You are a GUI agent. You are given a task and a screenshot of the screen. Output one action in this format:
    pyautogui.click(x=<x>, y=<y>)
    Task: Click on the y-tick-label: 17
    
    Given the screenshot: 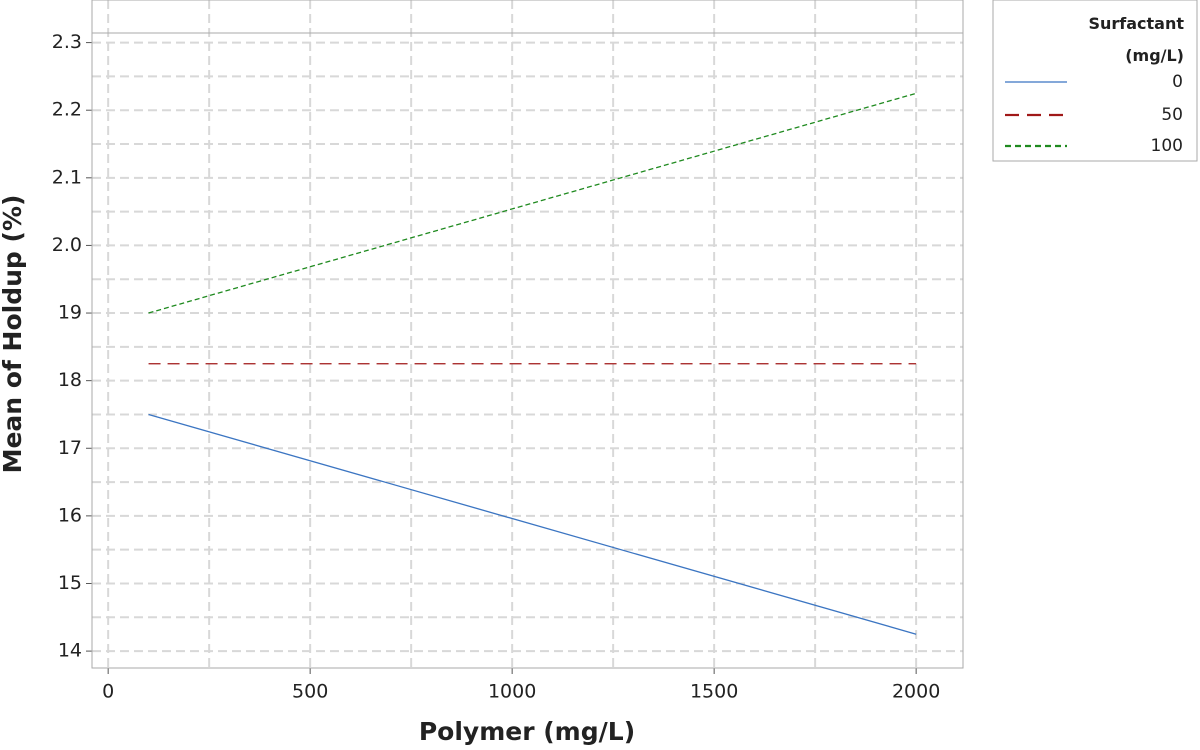 What is the action you would take?
    pyautogui.click(x=70, y=448)
    